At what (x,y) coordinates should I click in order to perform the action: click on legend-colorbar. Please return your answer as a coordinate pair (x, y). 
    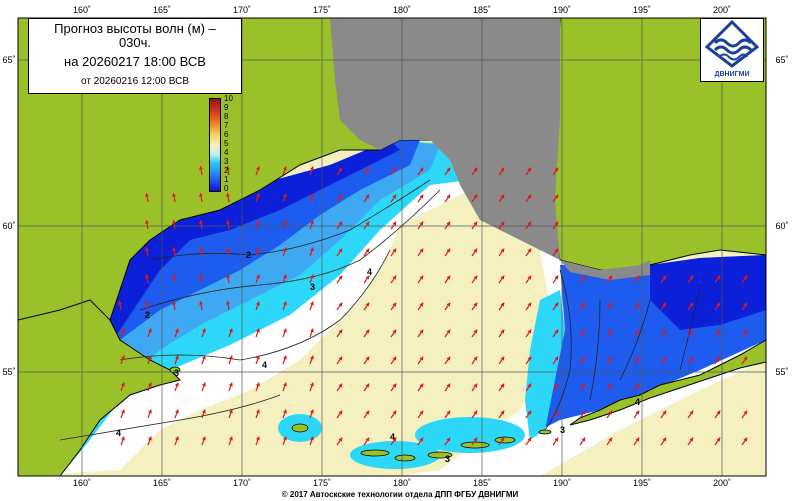
    Looking at the image, I should click on (215, 145).